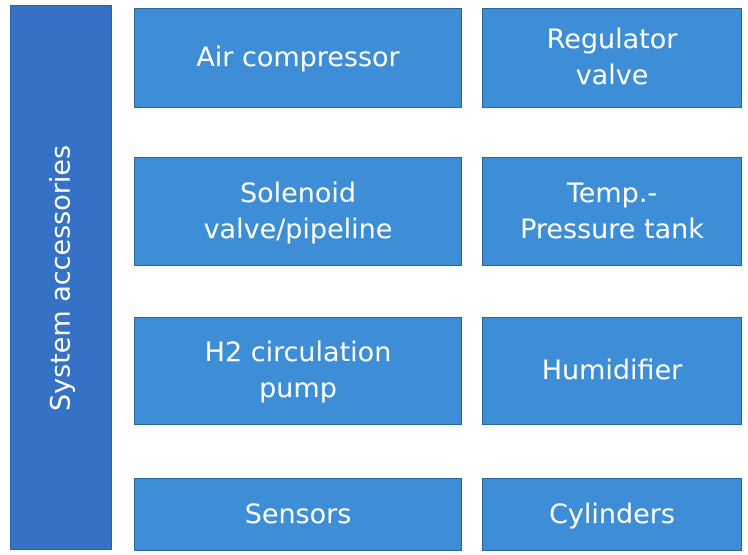 The width and height of the screenshot is (748, 555). I want to click on sidebar-label: System accessories, so click(61, 277).